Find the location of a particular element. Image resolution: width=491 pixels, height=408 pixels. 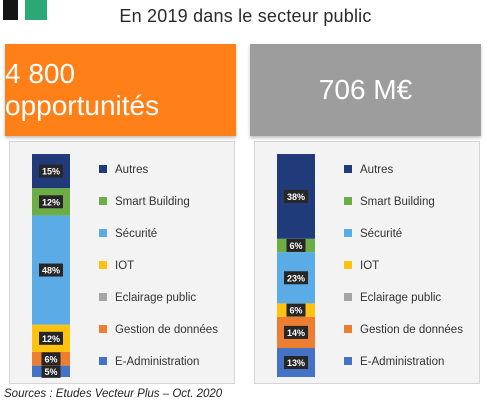

data-label-e-administration: 13% is located at coordinates (296, 363).